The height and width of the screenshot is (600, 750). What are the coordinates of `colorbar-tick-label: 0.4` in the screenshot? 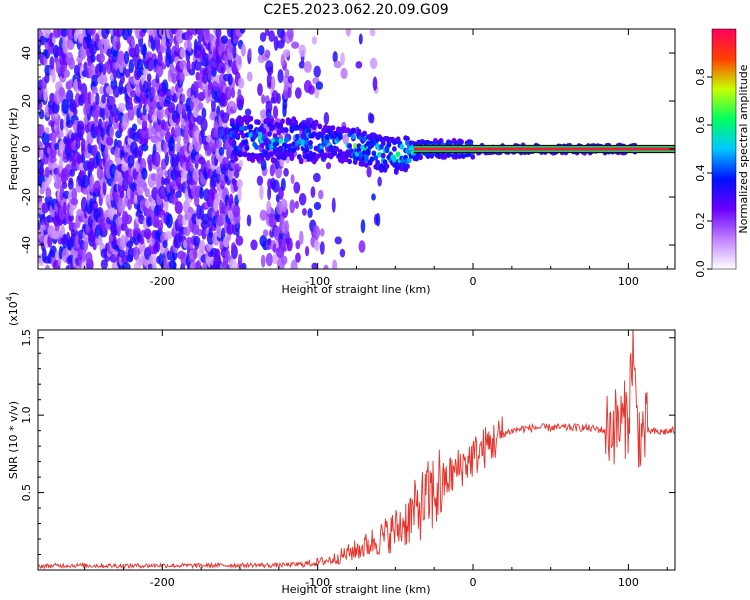 It's located at (700, 173).